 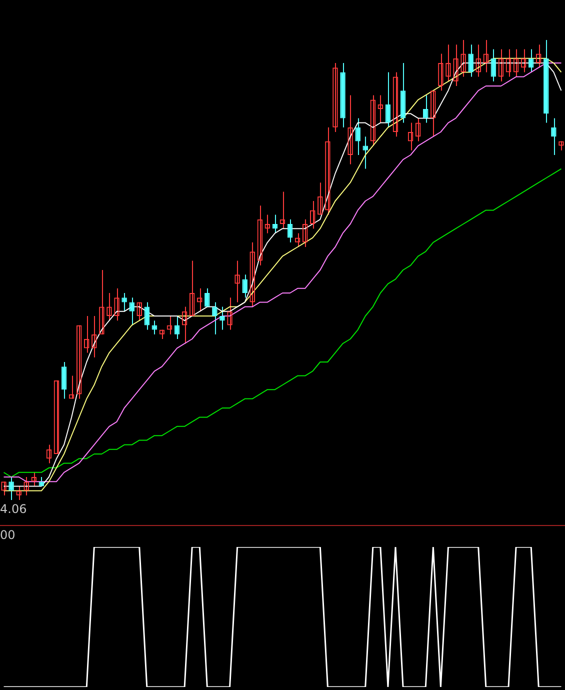 I want to click on text: 00, so click(x=8, y=535).